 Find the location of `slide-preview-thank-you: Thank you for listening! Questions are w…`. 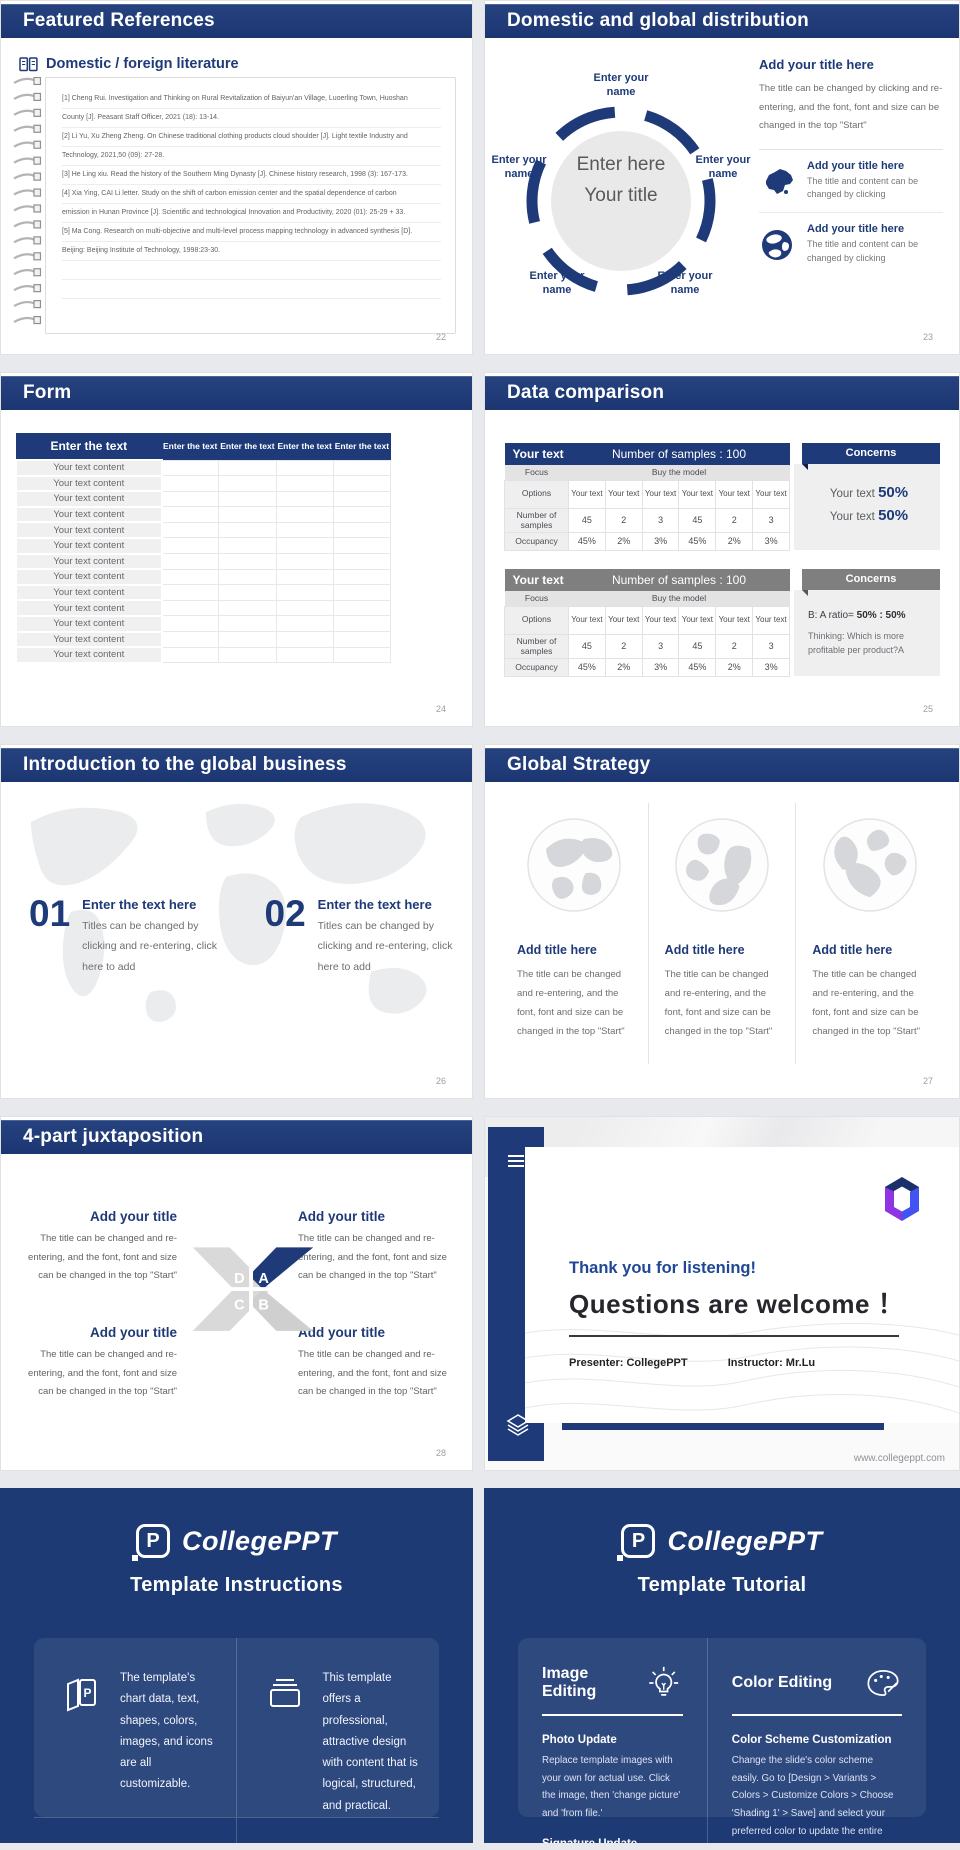

slide-preview-thank-you: Thank you for listening! Questions are w… is located at coordinates (722, 1293).